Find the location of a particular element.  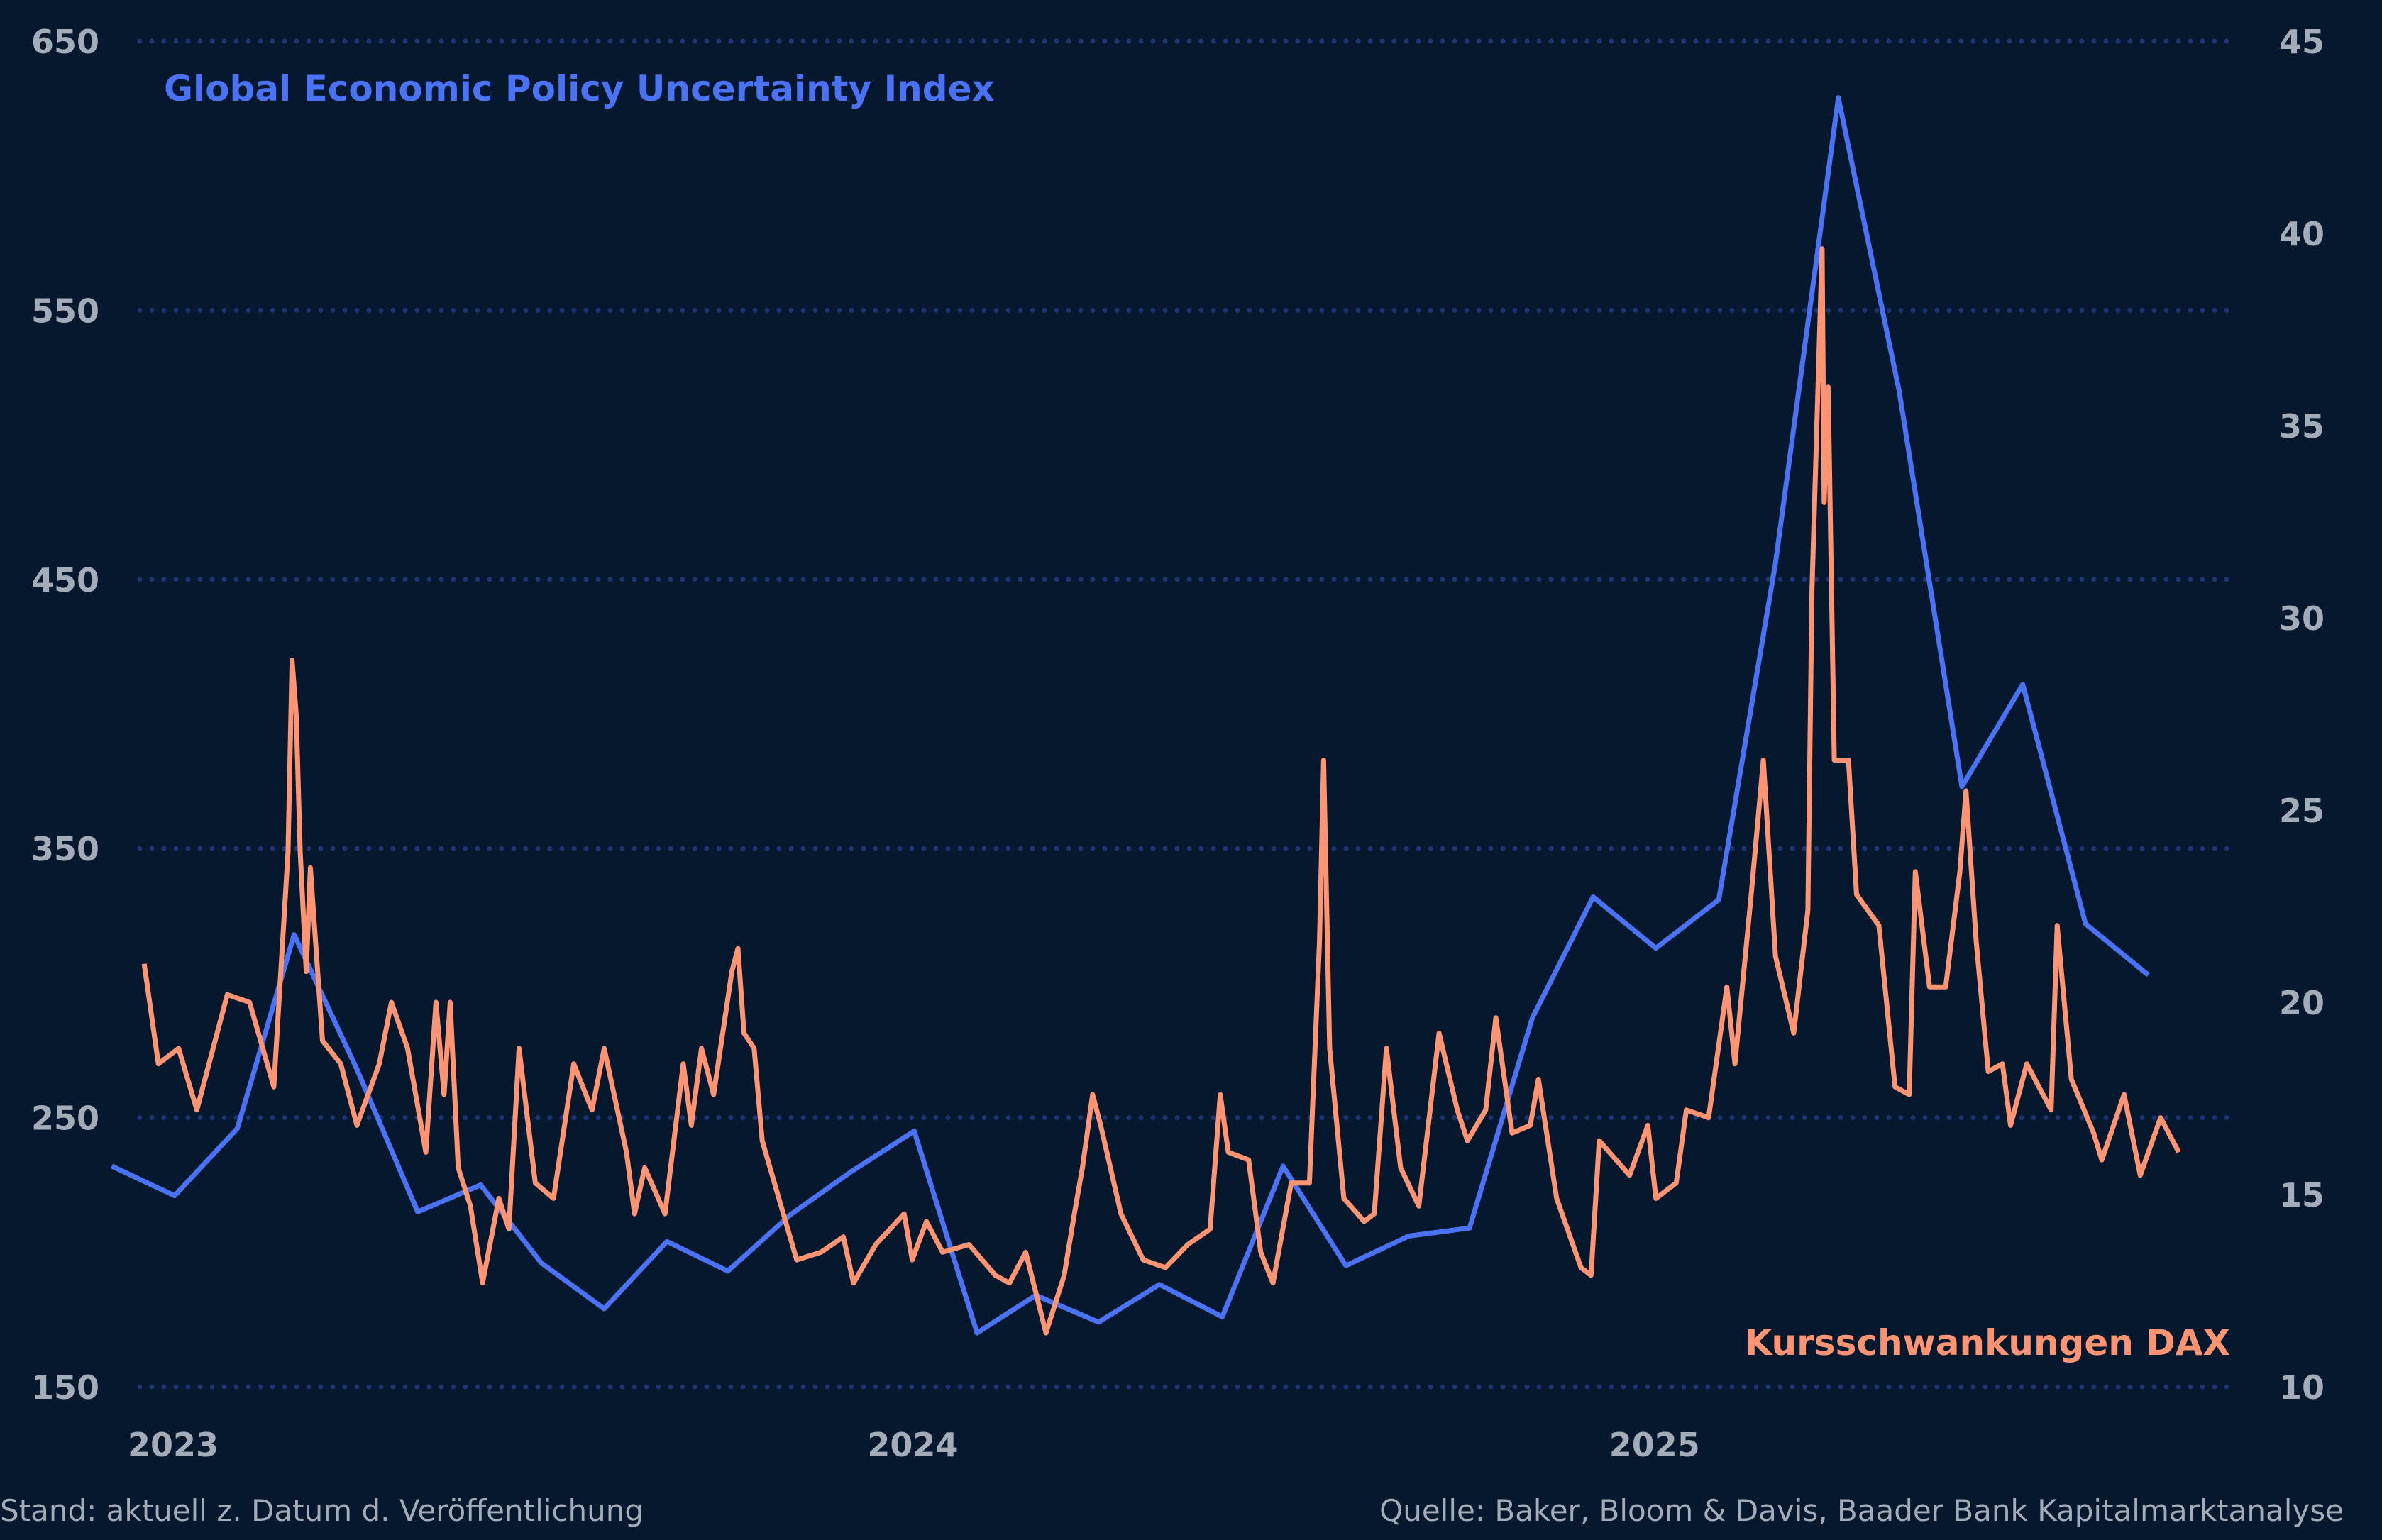

left-tick-label: 350 is located at coordinates (65, 849).